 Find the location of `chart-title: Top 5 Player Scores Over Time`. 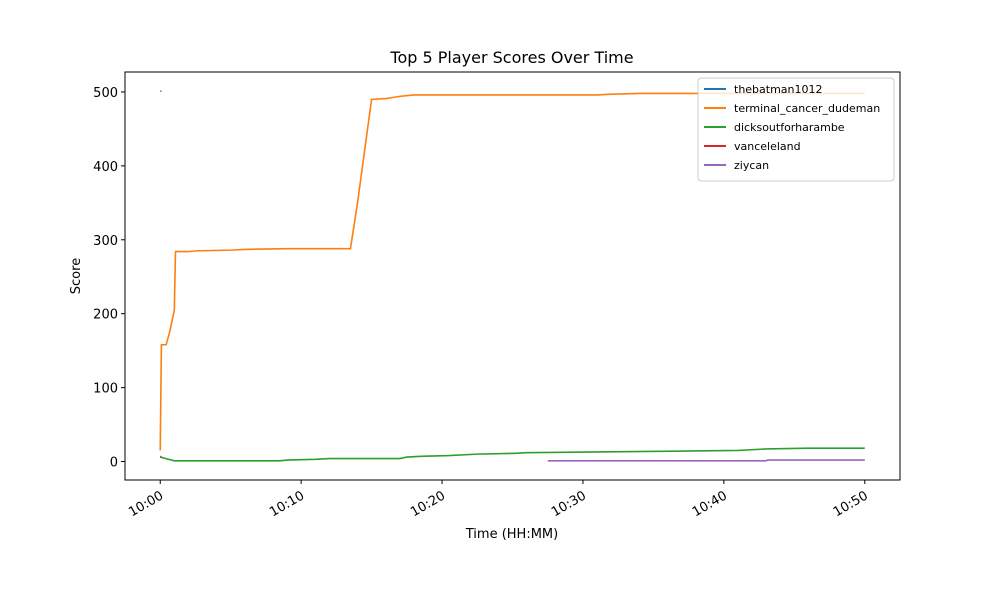

chart-title: Top 5 Player Scores Over Time is located at coordinates (511, 57).